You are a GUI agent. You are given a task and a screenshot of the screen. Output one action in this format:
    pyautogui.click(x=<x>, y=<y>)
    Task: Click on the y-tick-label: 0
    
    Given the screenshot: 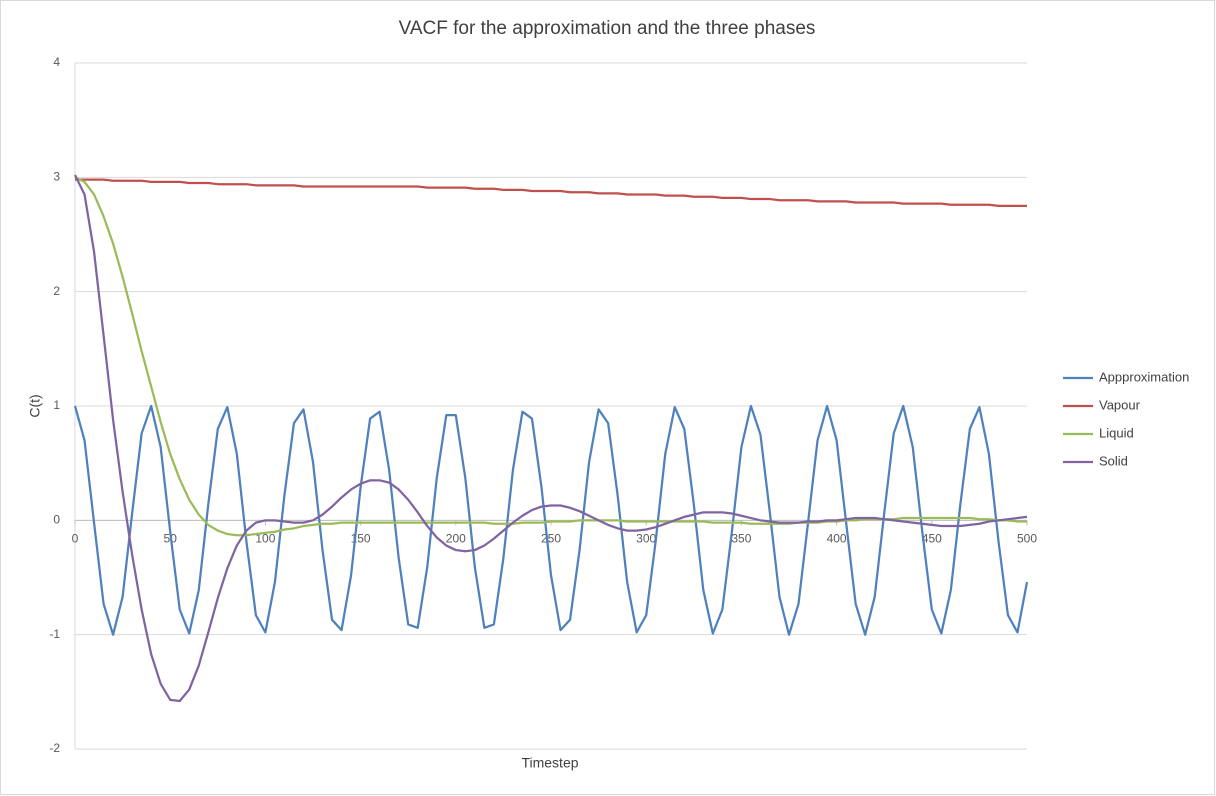 What is the action you would take?
    pyautogui.click(x=56, y=520)
    